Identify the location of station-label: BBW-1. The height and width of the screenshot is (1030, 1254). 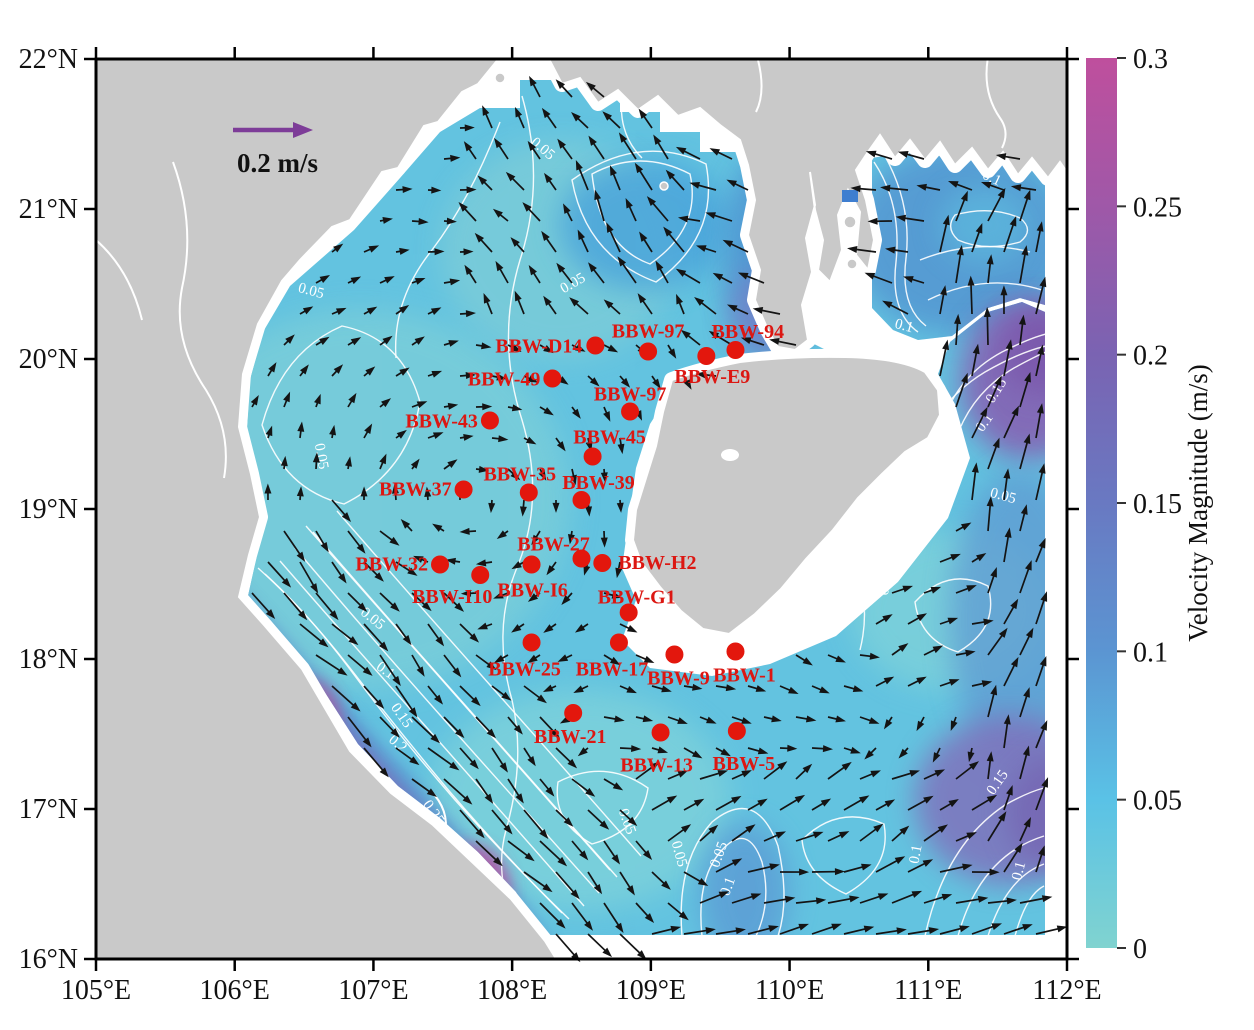
(744, 676).